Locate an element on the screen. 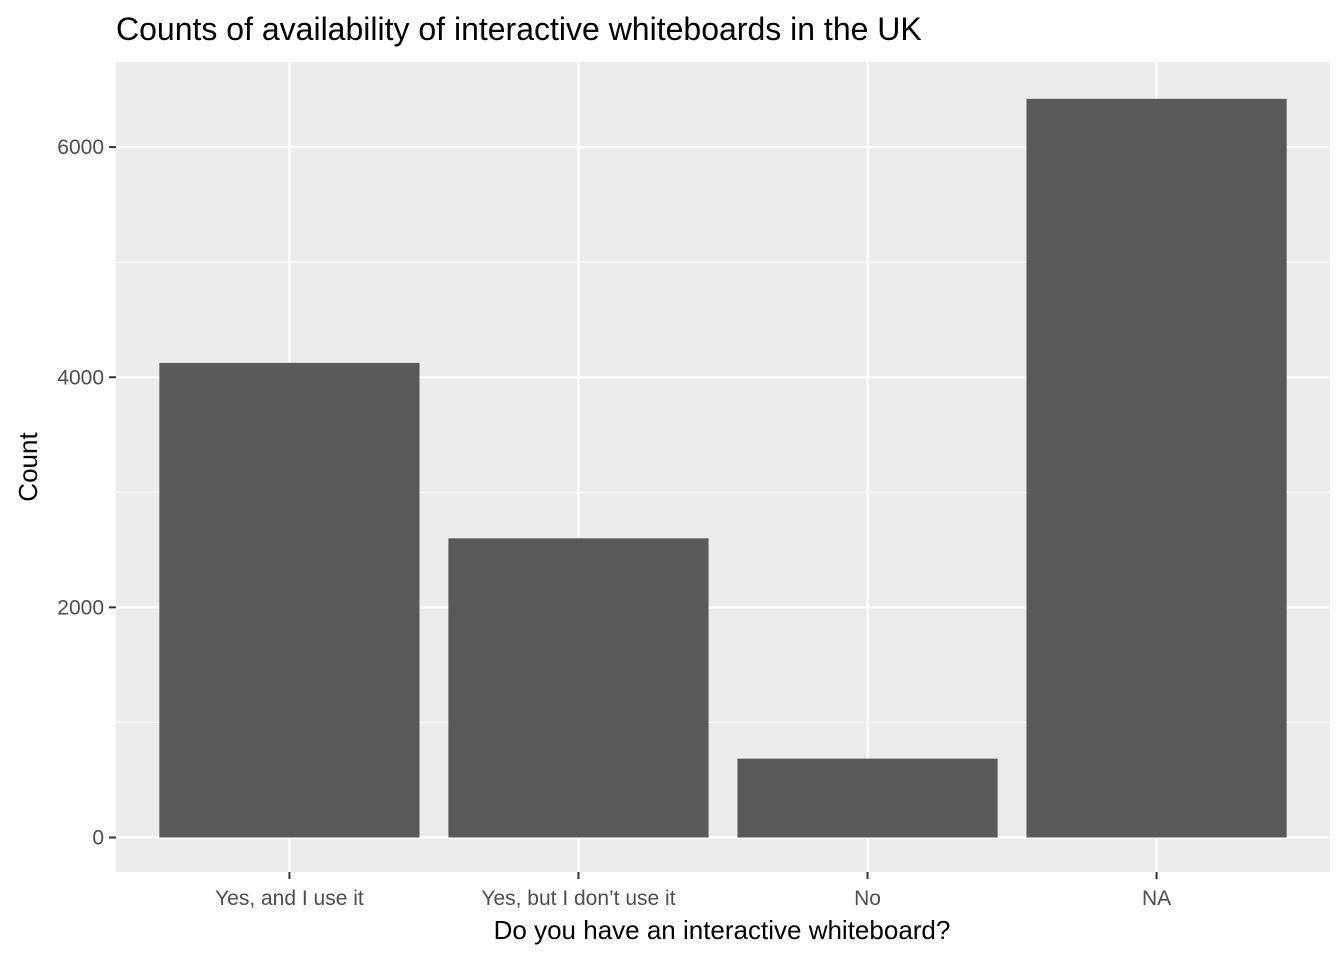  x-tick-label: Yes, and I use it is located at coordinates (289, 898).